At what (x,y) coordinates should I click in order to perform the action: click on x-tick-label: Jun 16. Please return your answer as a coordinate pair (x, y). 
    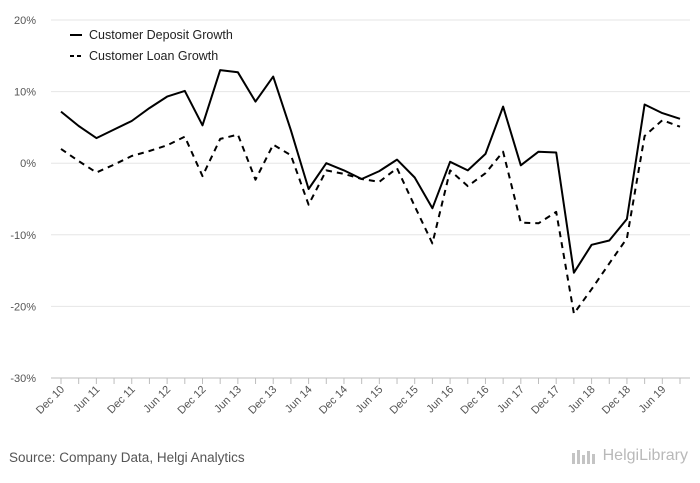
    Looking at the image, I should click on (440, 400).